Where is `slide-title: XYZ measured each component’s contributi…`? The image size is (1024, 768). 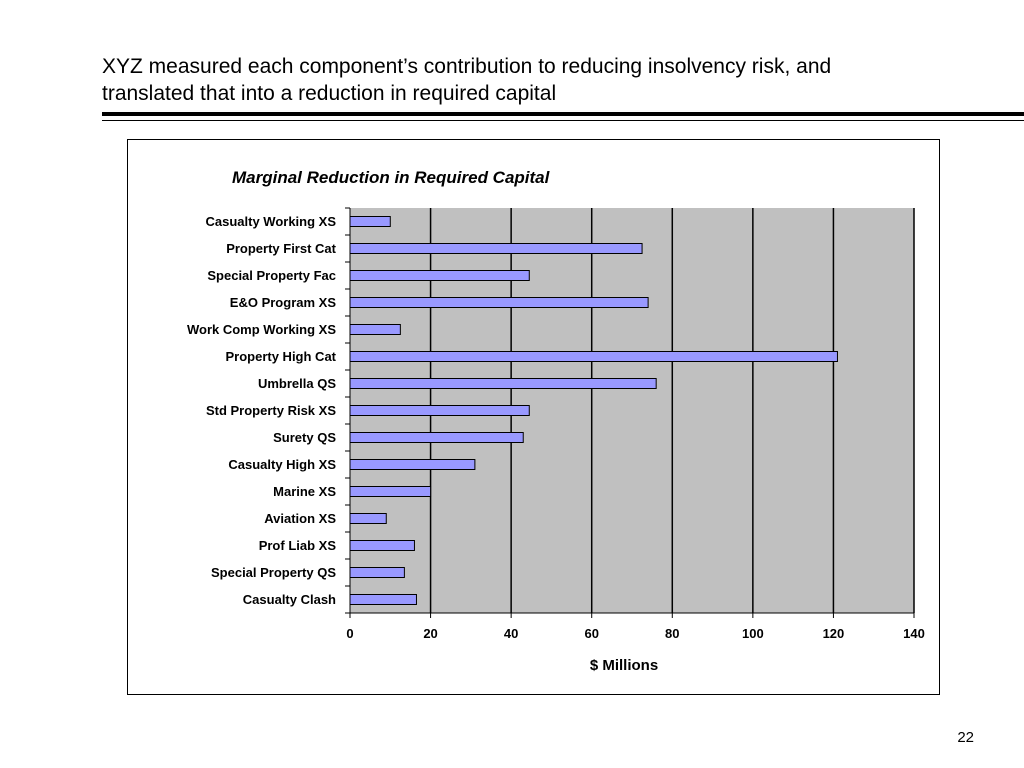
slide-title: XYZ measured each component’s contributi… is located at coordinates (522, 80).